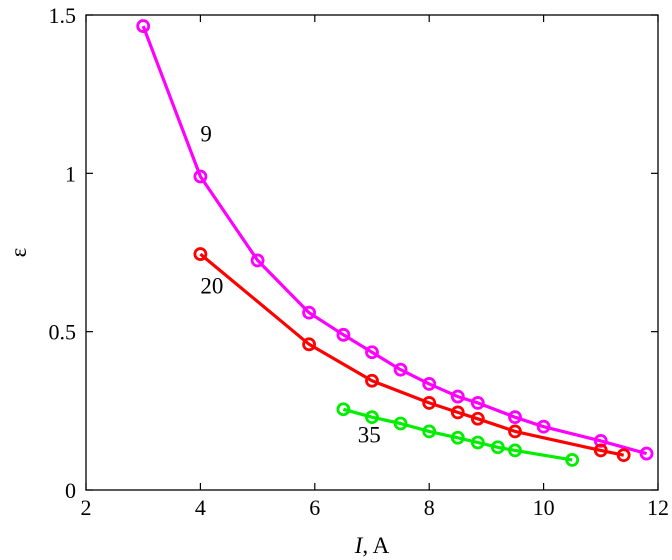 Image resolution: width=672 pixels, height=560 pixels. Describe the element at coordinates (18, 253) in the screenshot. I see `y-axis-label: ε` at that location.